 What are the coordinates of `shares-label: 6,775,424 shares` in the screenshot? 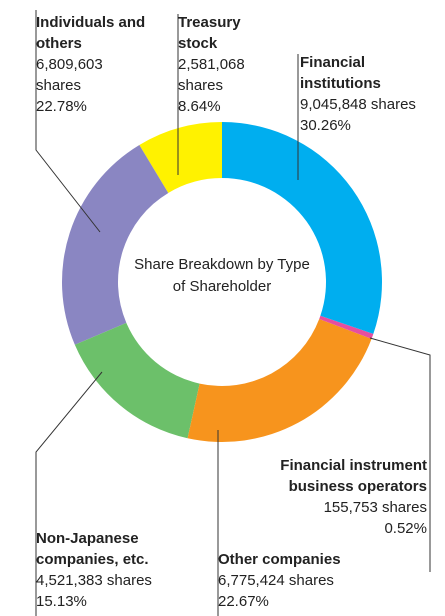 It's located at (276, 580).